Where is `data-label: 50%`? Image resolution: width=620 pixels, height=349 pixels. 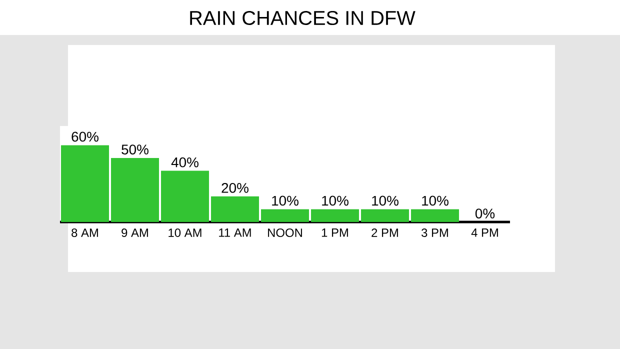 data-label: 50% is located at coordinates (135, 149).